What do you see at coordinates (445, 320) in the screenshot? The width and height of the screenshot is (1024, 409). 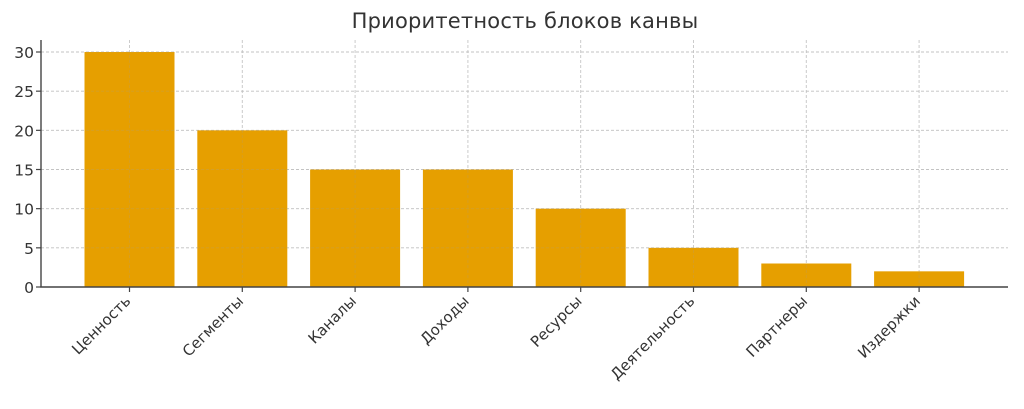 I see `x-tick-label: Доходы` at bounding box center [445, 320].